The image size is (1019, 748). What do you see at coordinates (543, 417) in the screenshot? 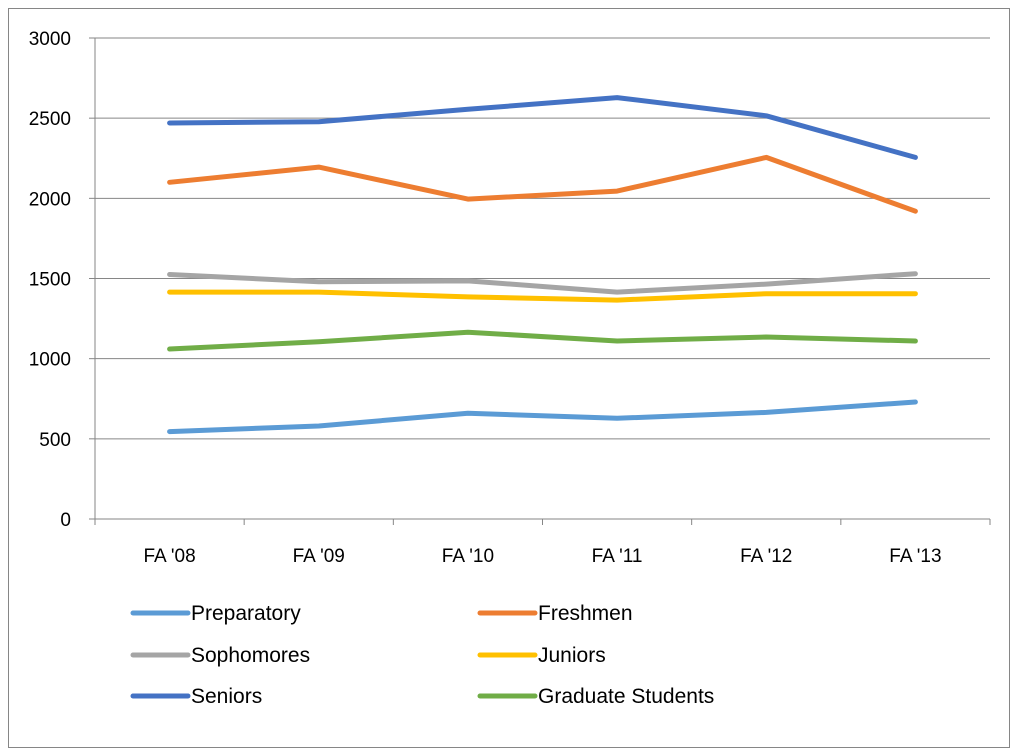
I see `series-line-preparatory` at bounding box center [543, 417].